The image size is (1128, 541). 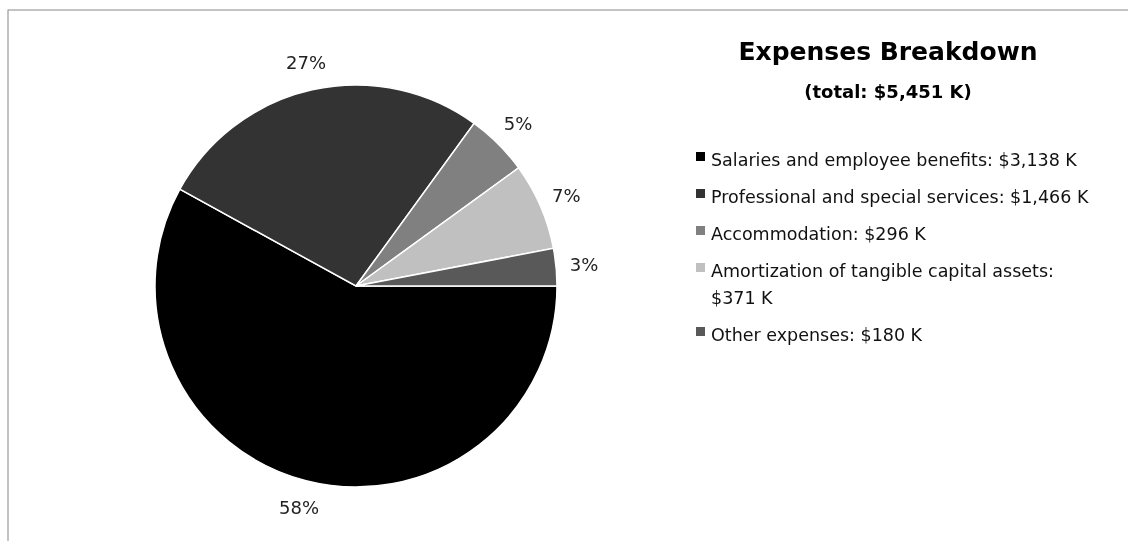 I want to click on legend-label: Amortization of tangible capital assets: $371 K, so click(x=882, y=284).